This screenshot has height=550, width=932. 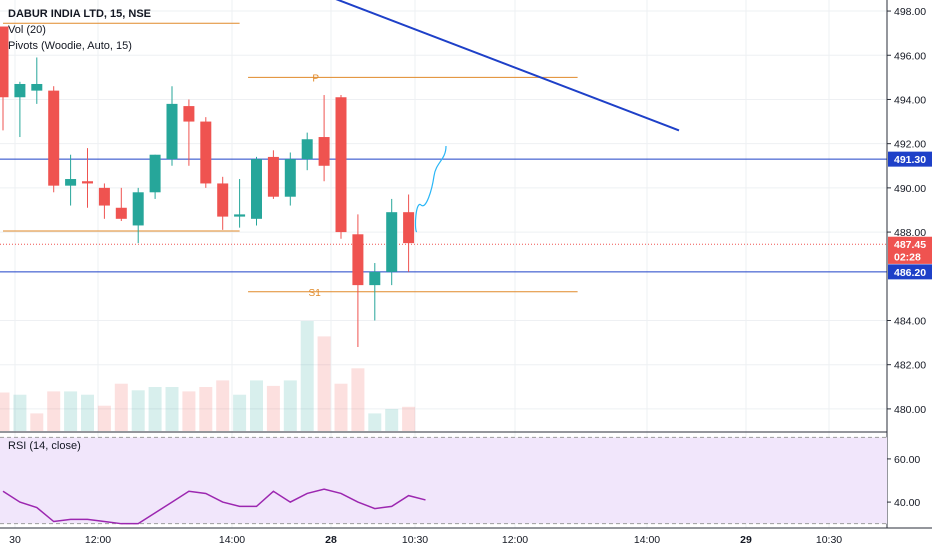 I want to click on time-tick-label: 29, so click(x=746, y=540).